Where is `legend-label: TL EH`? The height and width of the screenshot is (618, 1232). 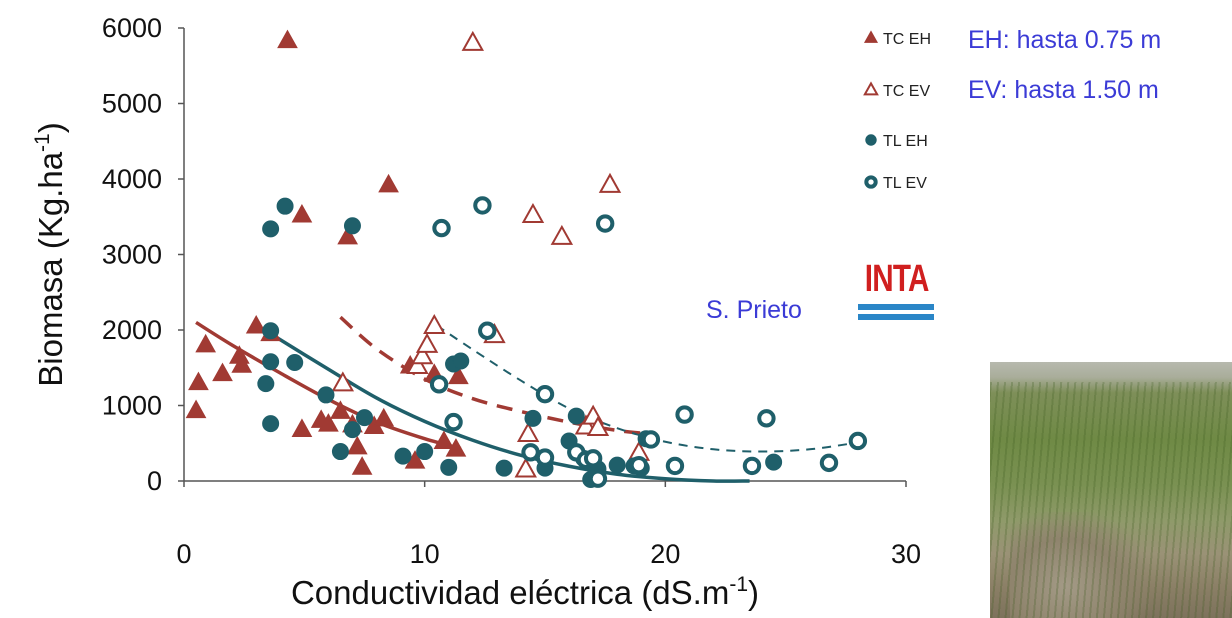 legend-label: TL EH is located at coordinates (905, 141).